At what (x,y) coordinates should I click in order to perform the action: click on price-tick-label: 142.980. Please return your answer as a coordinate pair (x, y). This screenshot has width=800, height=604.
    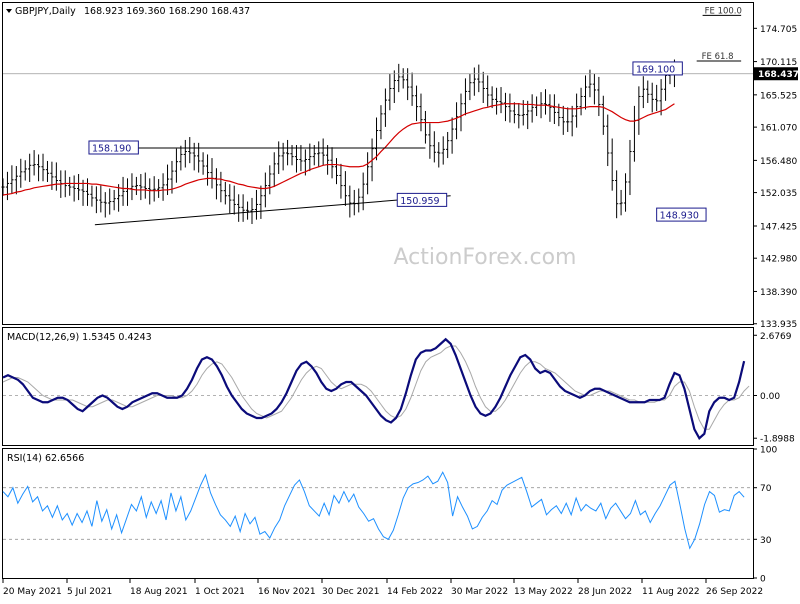
    Looking at the image, I should click on (778, 260).